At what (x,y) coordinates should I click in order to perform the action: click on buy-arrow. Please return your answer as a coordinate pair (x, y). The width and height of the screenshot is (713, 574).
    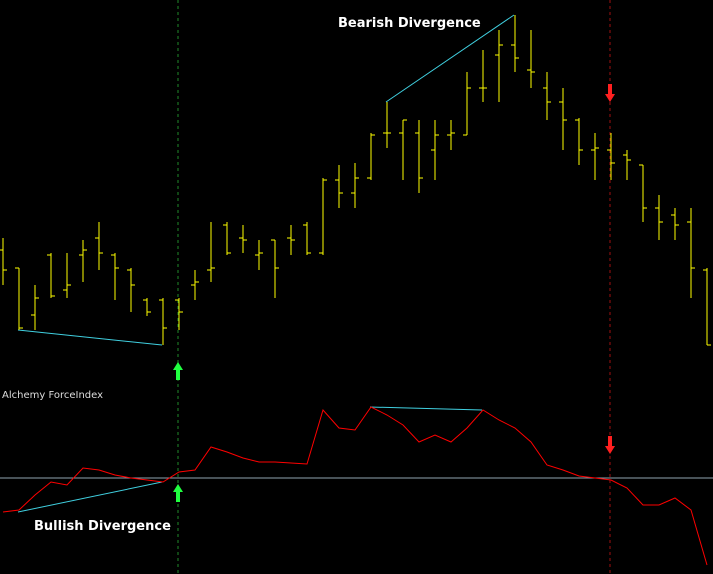
    Looking at the image, I should click on (178, 432).